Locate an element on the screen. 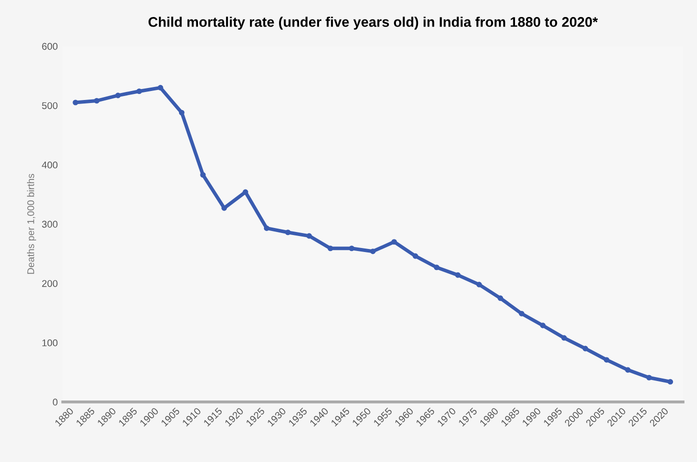  y-tick-label: 100 is located at coordinates (50, 342).